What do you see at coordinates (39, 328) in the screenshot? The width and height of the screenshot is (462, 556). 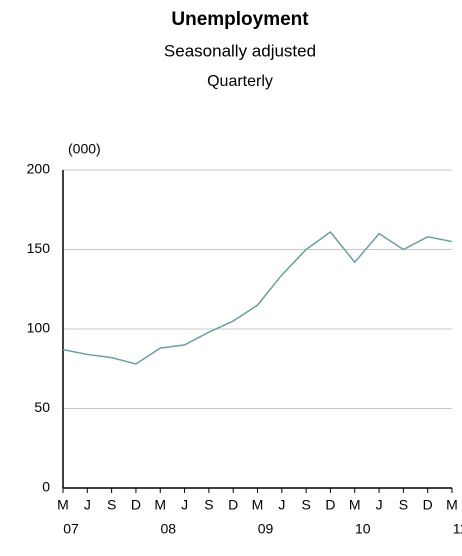 I see `y-tick-label: 100` at bounding box center [39, 328].